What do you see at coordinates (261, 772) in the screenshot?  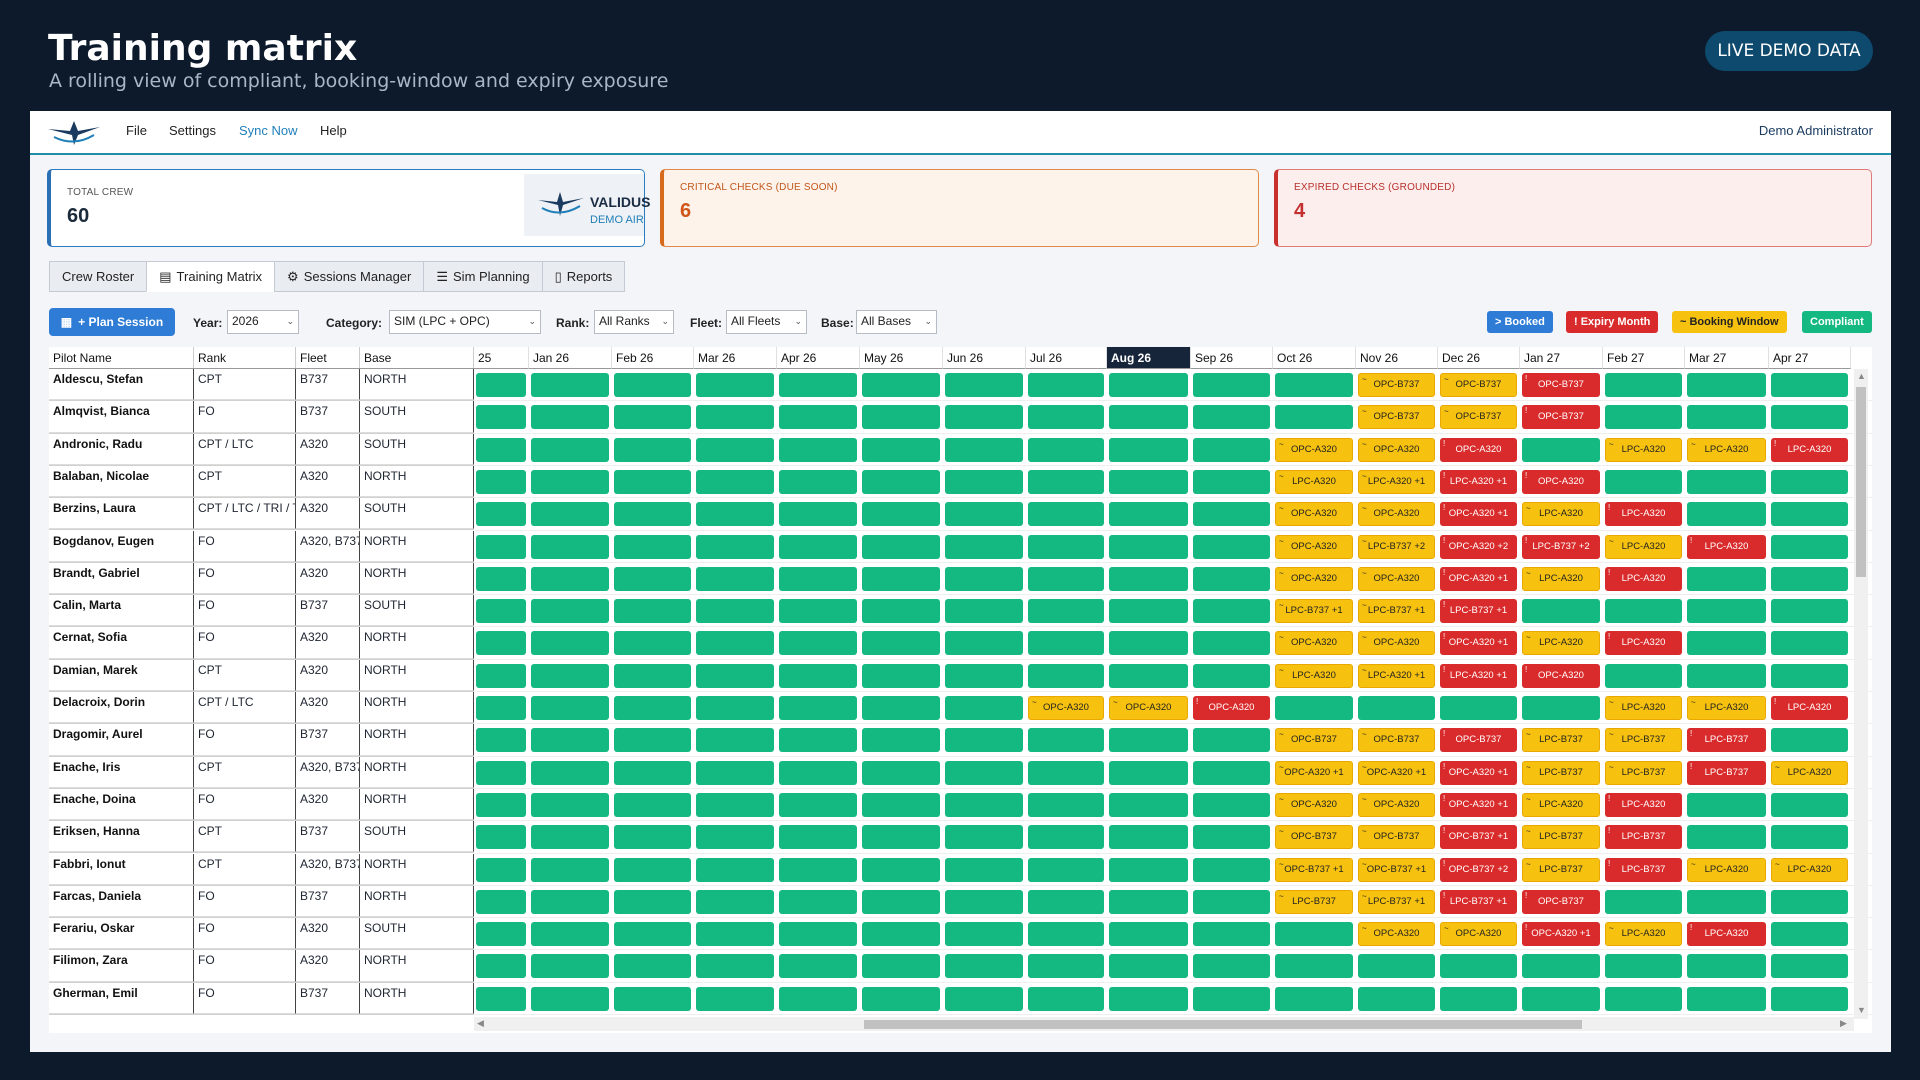 I see `table-row: Enache, Iris CPT A320, B737 NORTH` at bounding box center [261, 772].